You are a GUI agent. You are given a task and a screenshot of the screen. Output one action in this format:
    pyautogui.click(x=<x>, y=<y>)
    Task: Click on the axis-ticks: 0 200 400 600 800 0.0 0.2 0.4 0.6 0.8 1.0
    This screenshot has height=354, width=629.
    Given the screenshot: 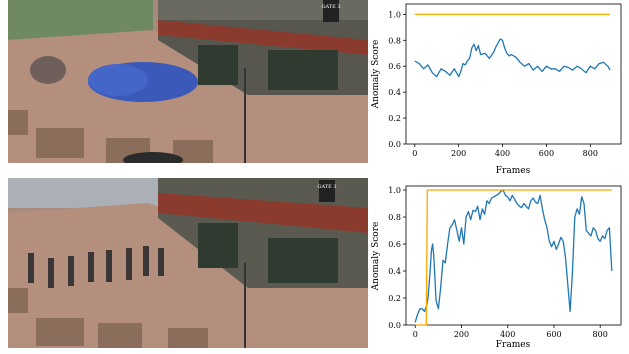 What is the action you would take?
    pyautogui.click(x=493, y=84)
    